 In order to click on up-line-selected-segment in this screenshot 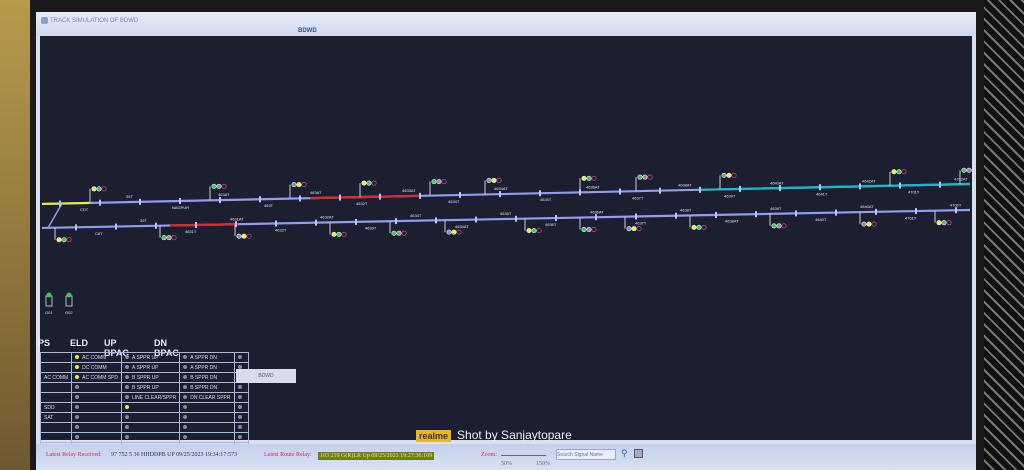, I will do `click(66, 203)`.